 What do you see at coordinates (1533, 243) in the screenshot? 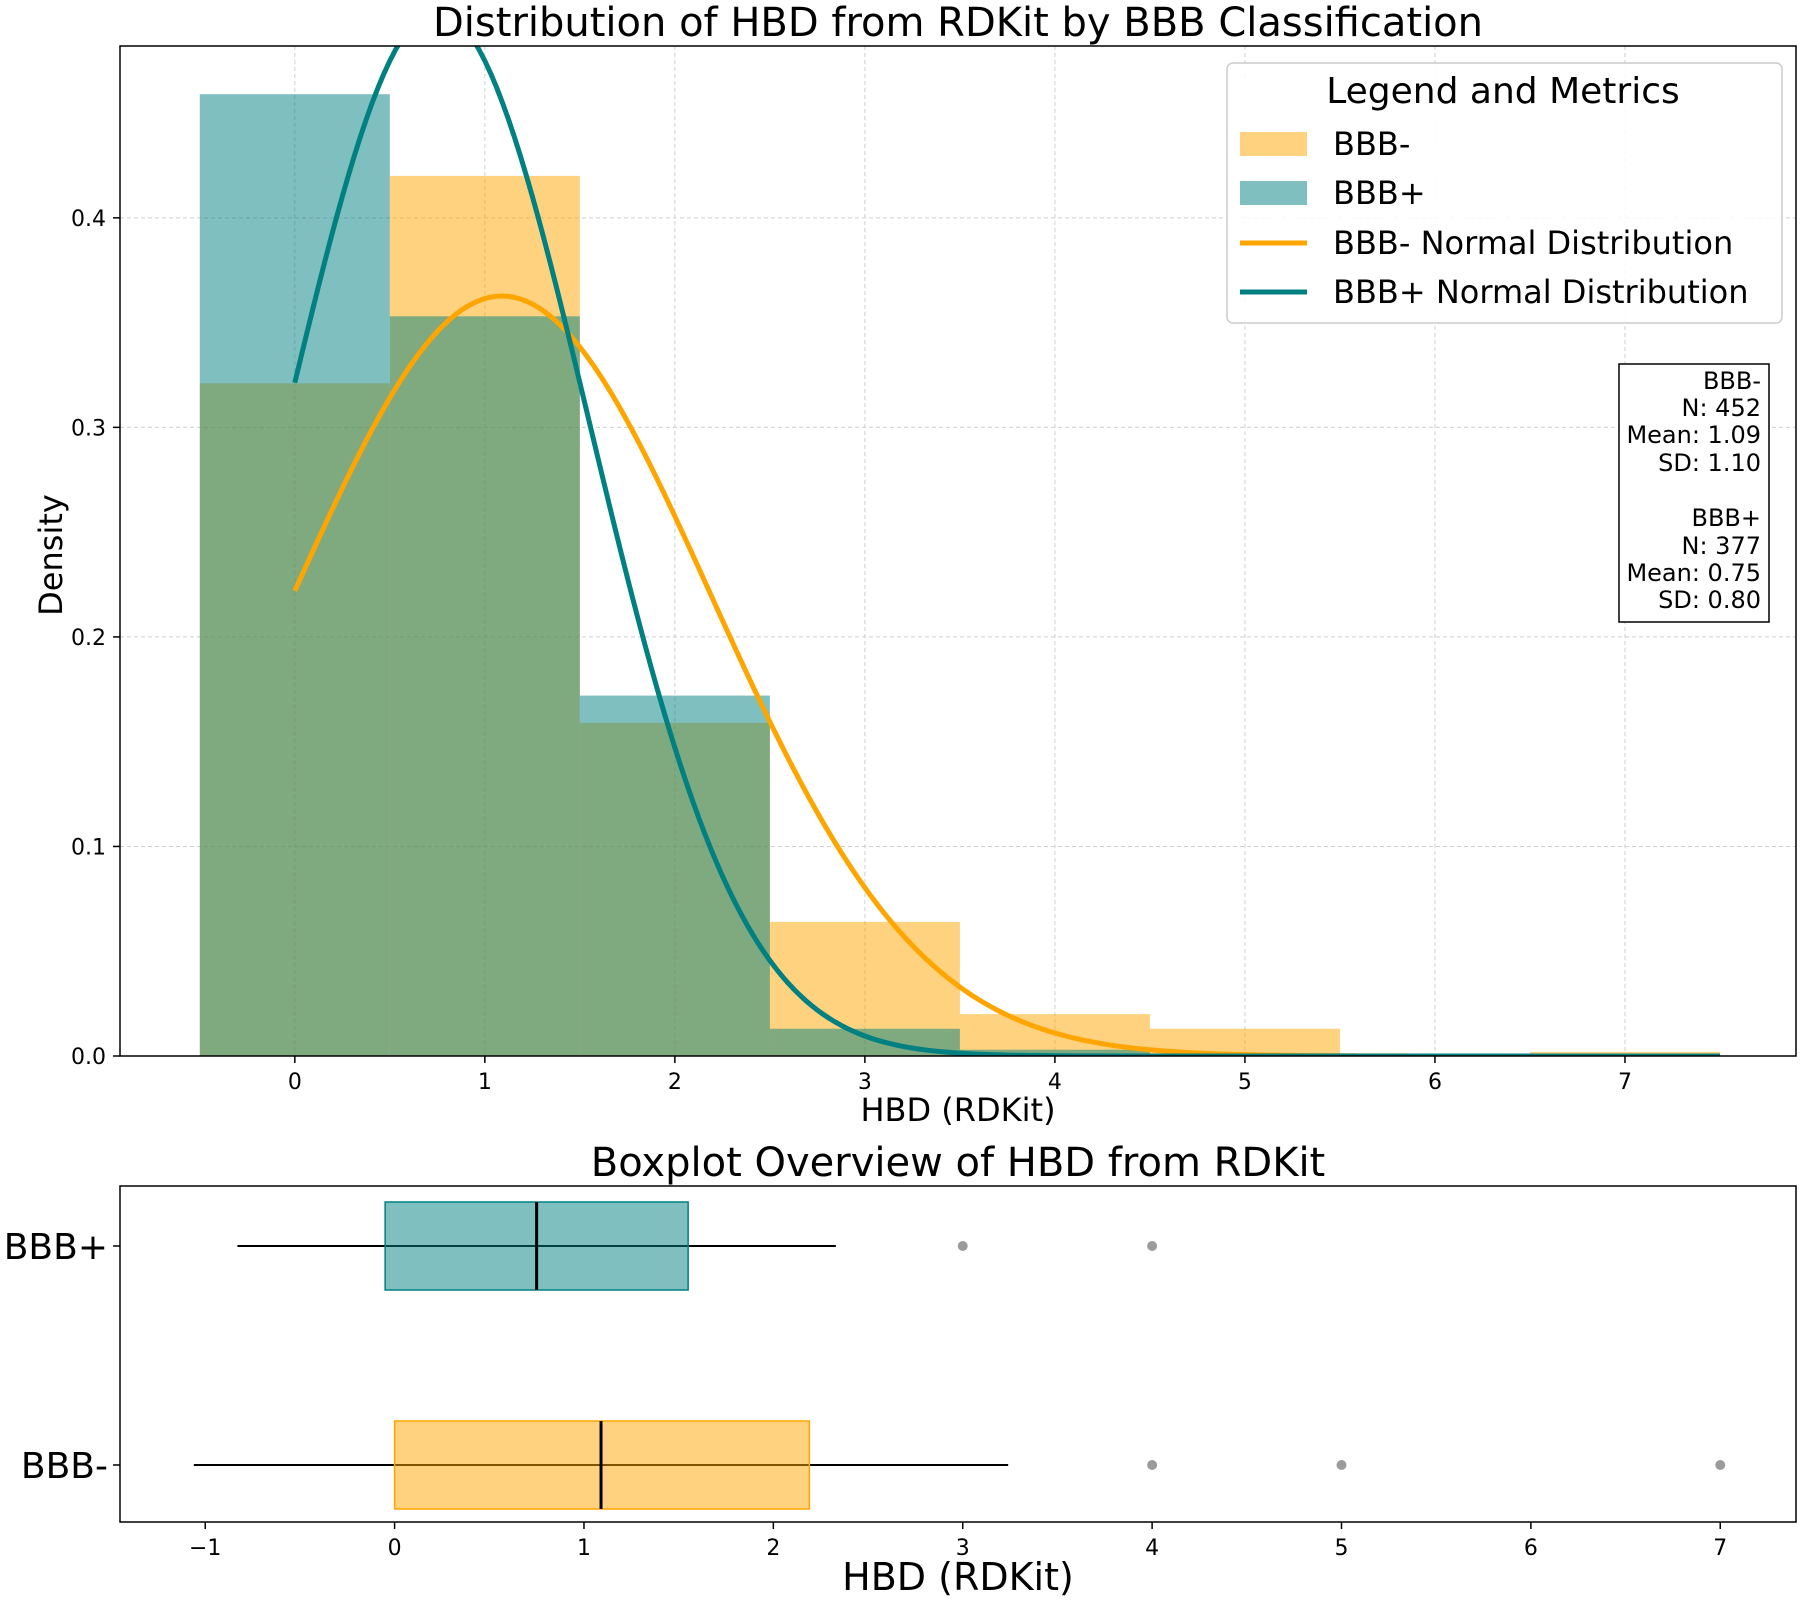
I see `legend-label-bbb-minus-normal: BBB- Normal Distribution` at bounding box center [1533, 243].